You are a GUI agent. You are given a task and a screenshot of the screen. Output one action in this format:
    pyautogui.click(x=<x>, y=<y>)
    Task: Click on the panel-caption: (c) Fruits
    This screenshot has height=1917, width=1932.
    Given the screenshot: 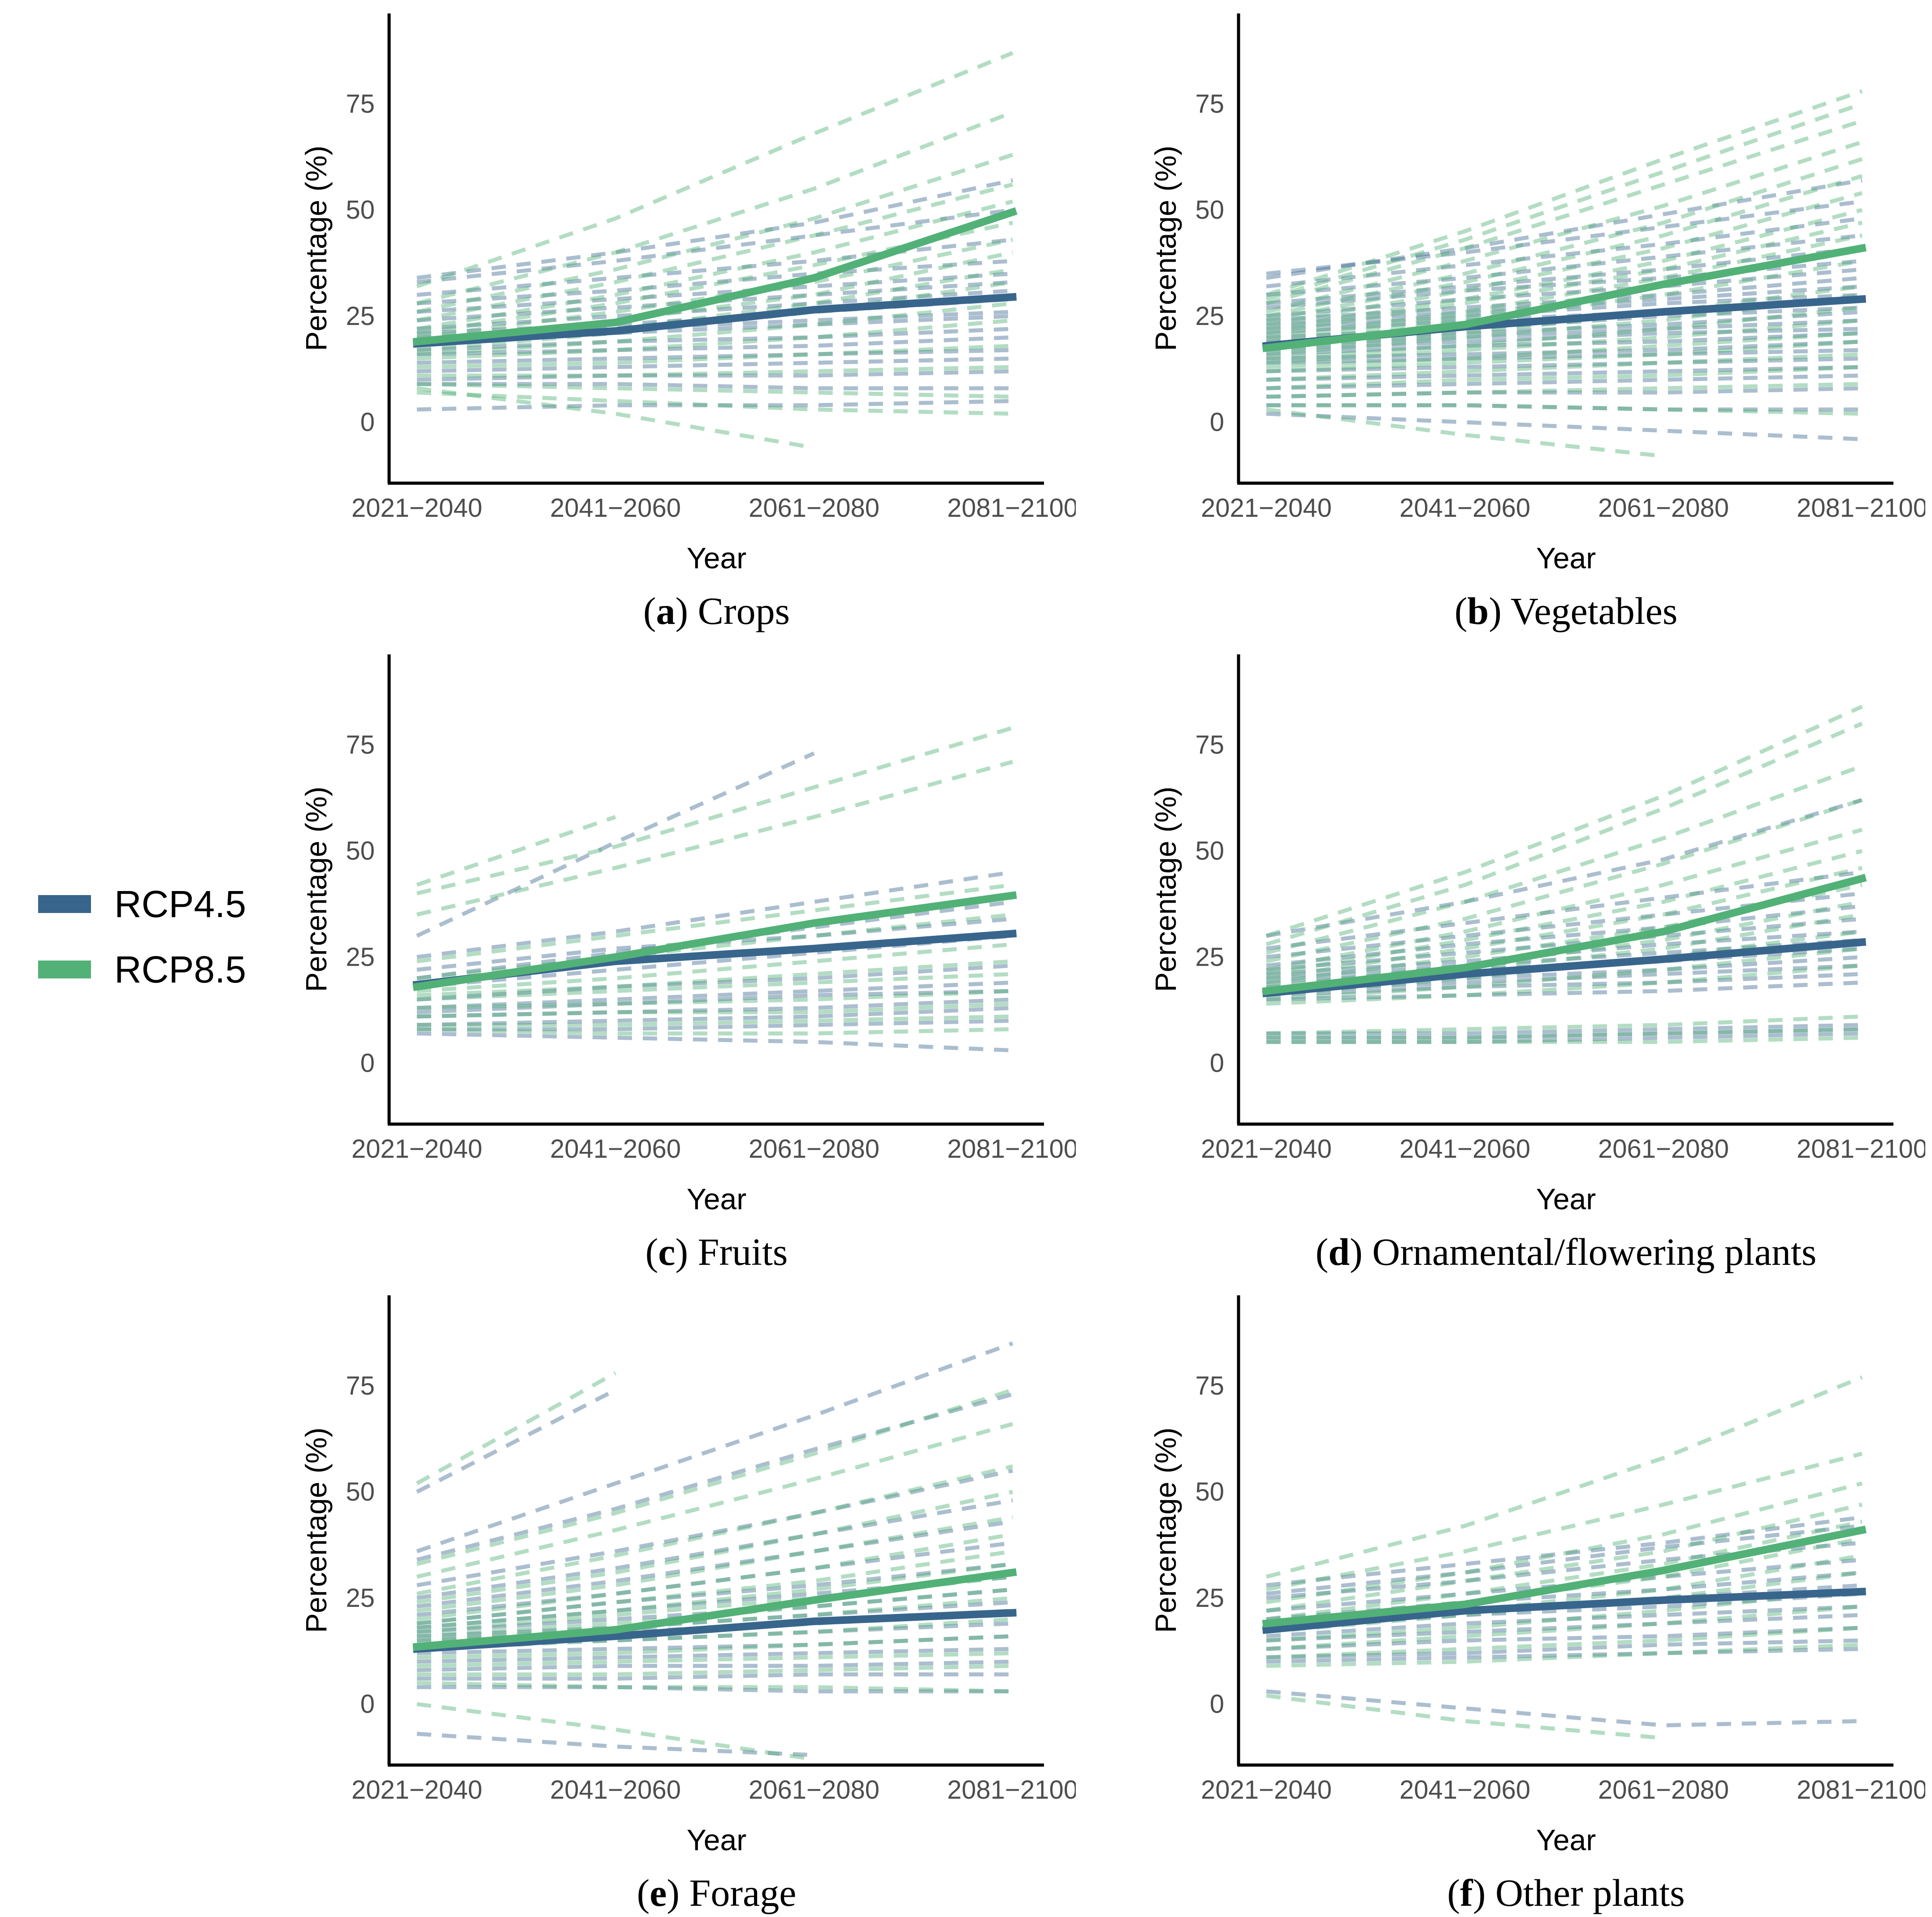 What is the action you would take?
    pyautogui.click(x=716, y=1251)
    